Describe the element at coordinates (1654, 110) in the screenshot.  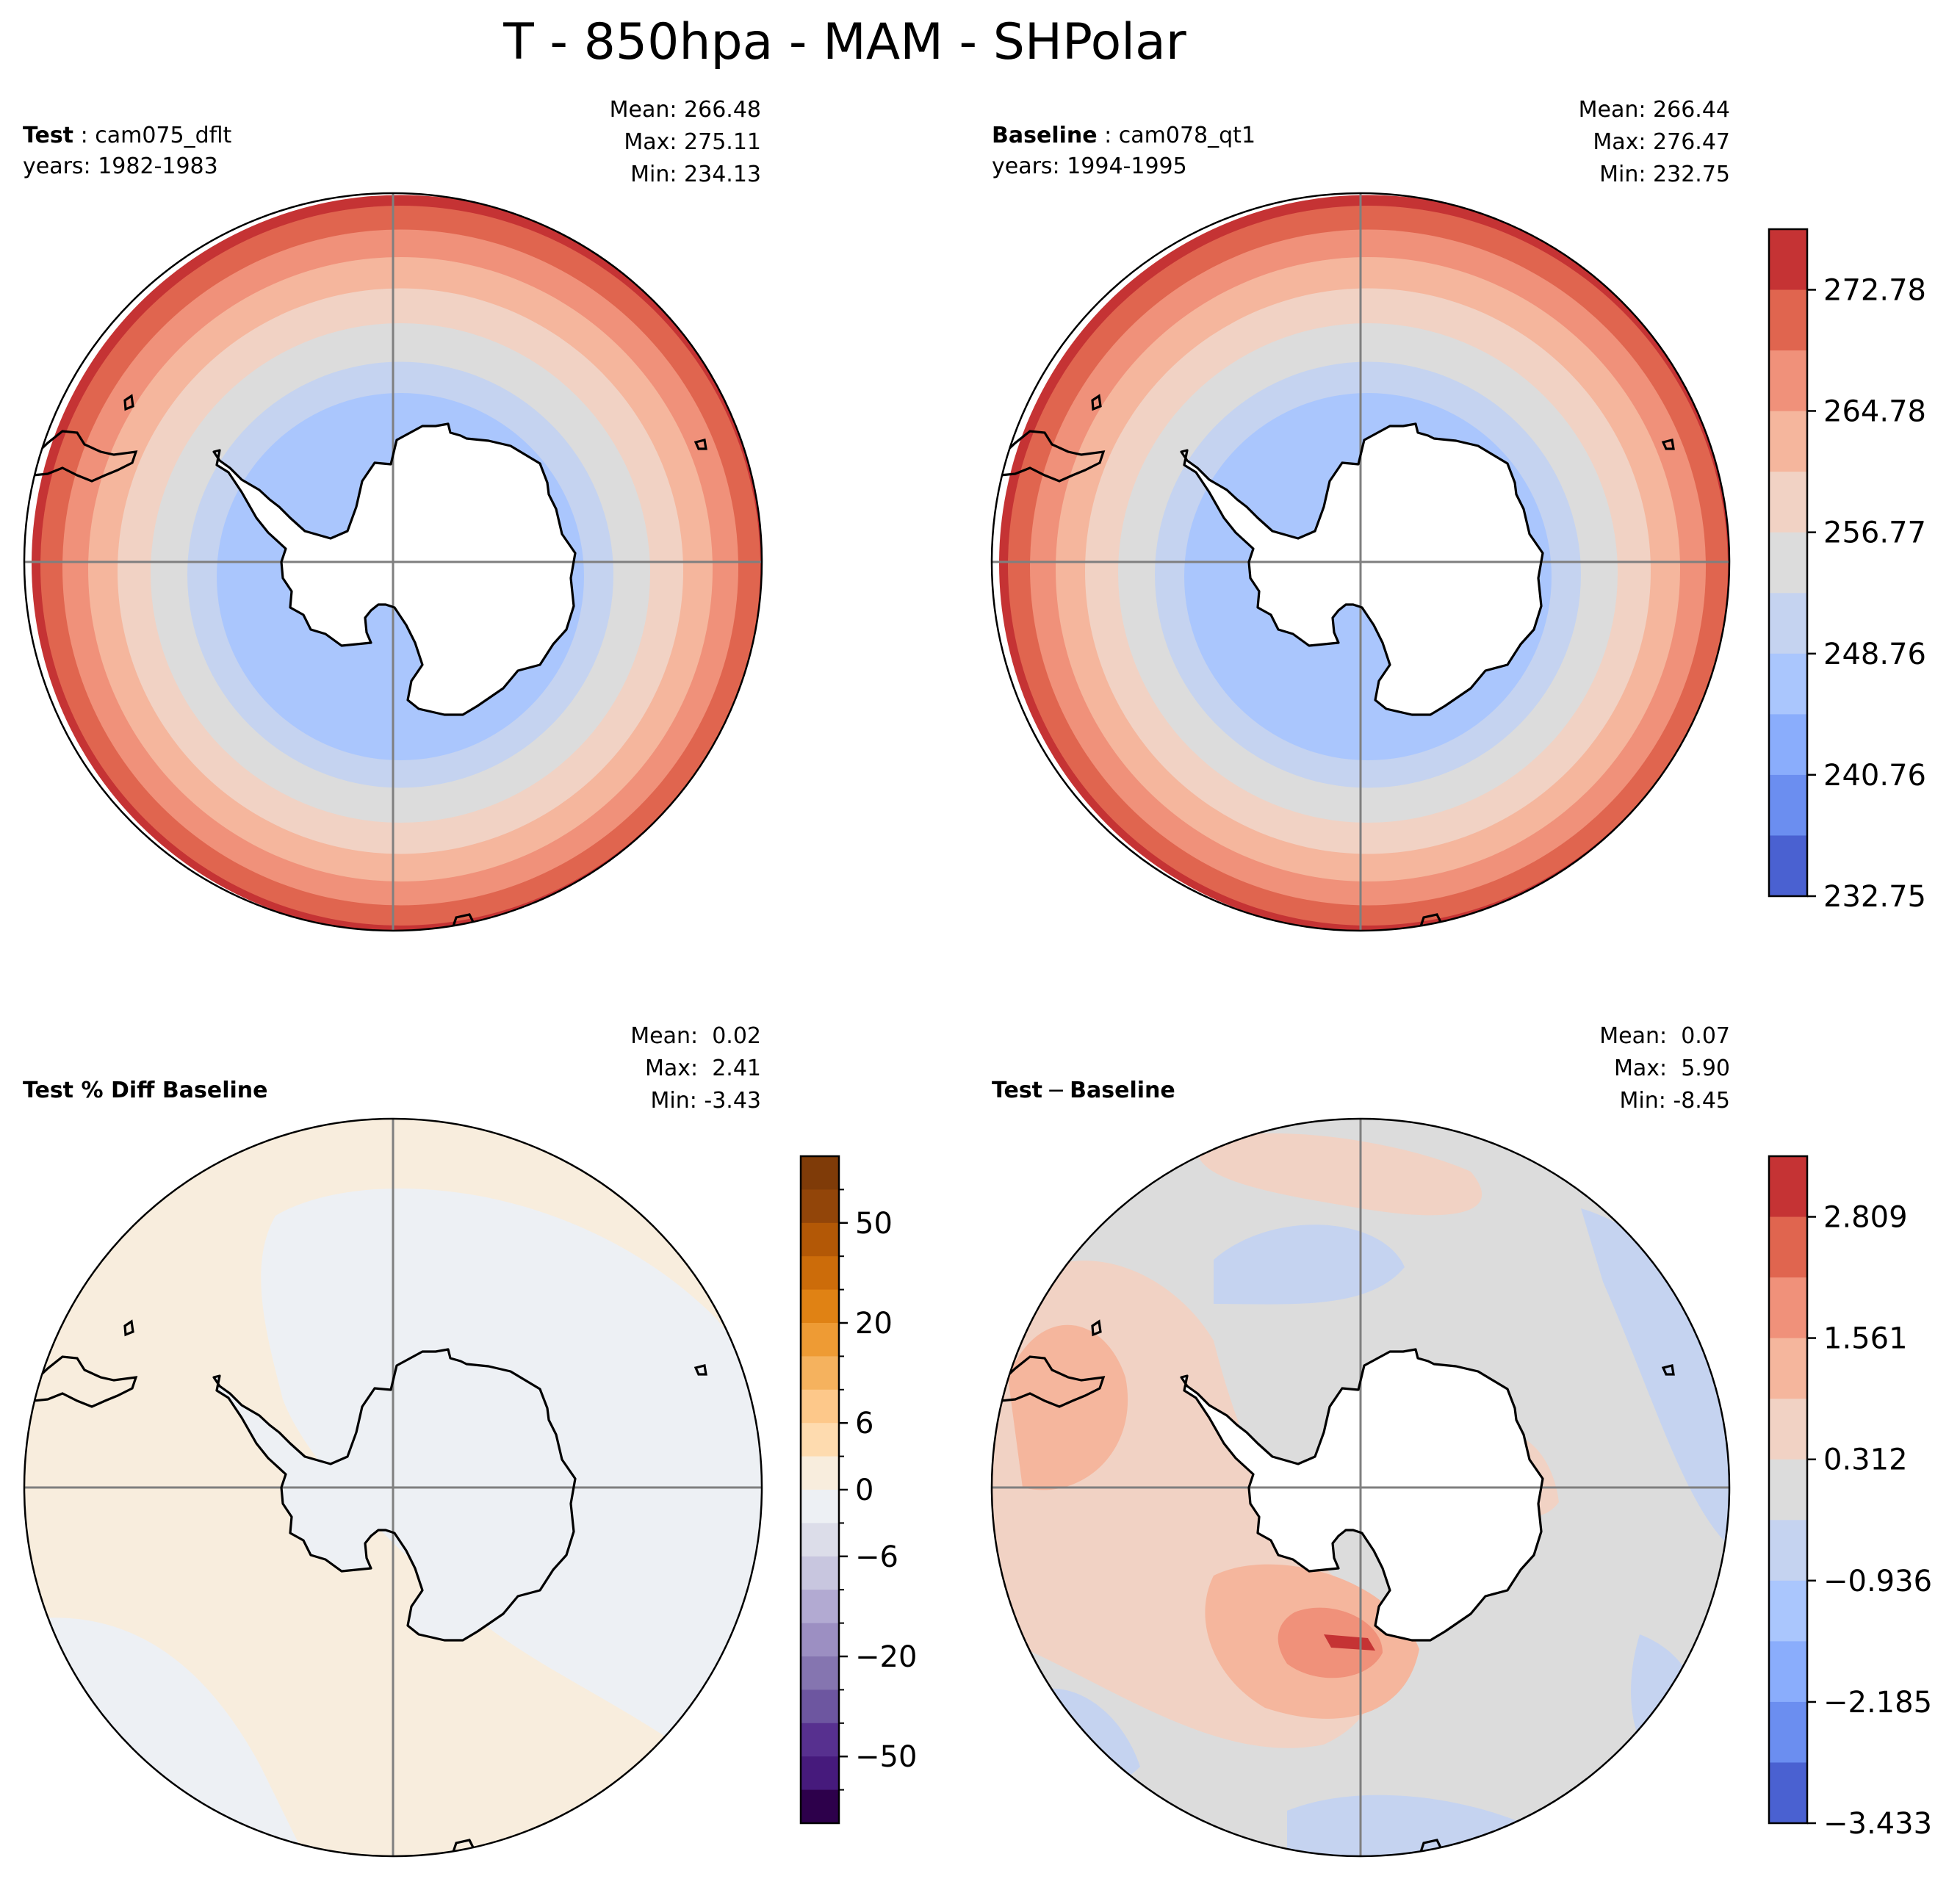
I see `baseline-mean: Mean: 266.44` at that location.